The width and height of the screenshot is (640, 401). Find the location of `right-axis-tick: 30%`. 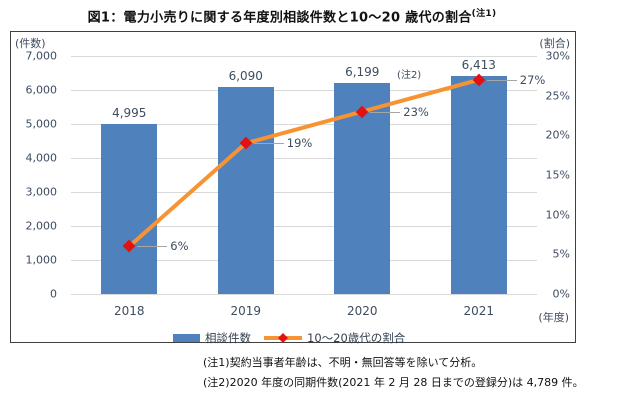

right-axis-tick: 30% is located at coordinates (557, 56).